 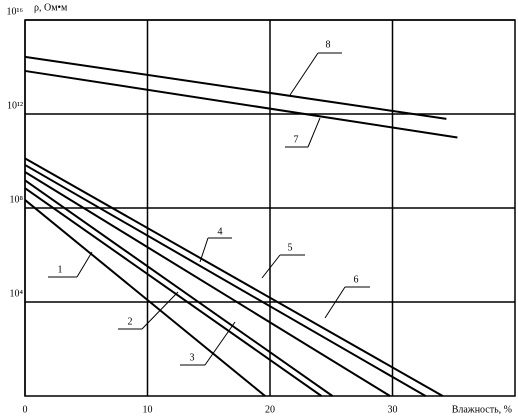 I want to click on series-label: 1, so click(x=60, y=269).